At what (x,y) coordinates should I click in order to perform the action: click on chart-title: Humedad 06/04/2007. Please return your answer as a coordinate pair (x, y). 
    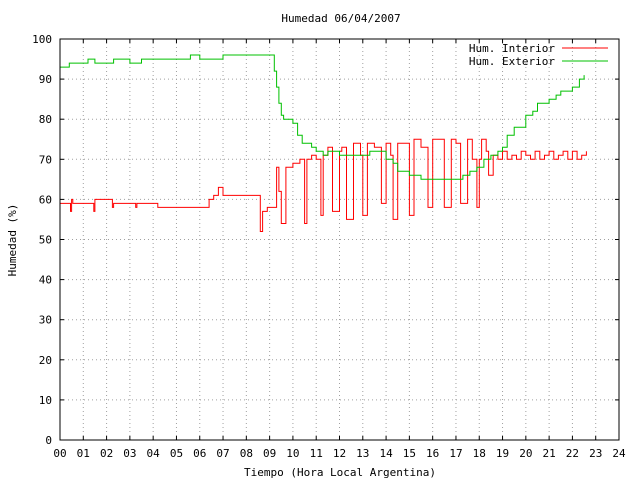
    Looking at the image, I should click on (340, 18).